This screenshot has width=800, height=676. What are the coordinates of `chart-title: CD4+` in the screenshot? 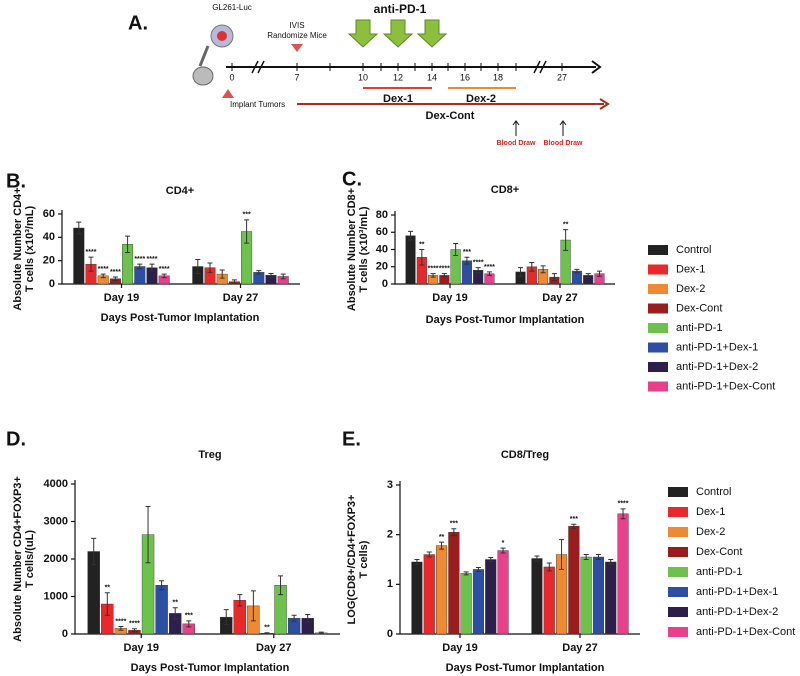 It's located at (180, 191).